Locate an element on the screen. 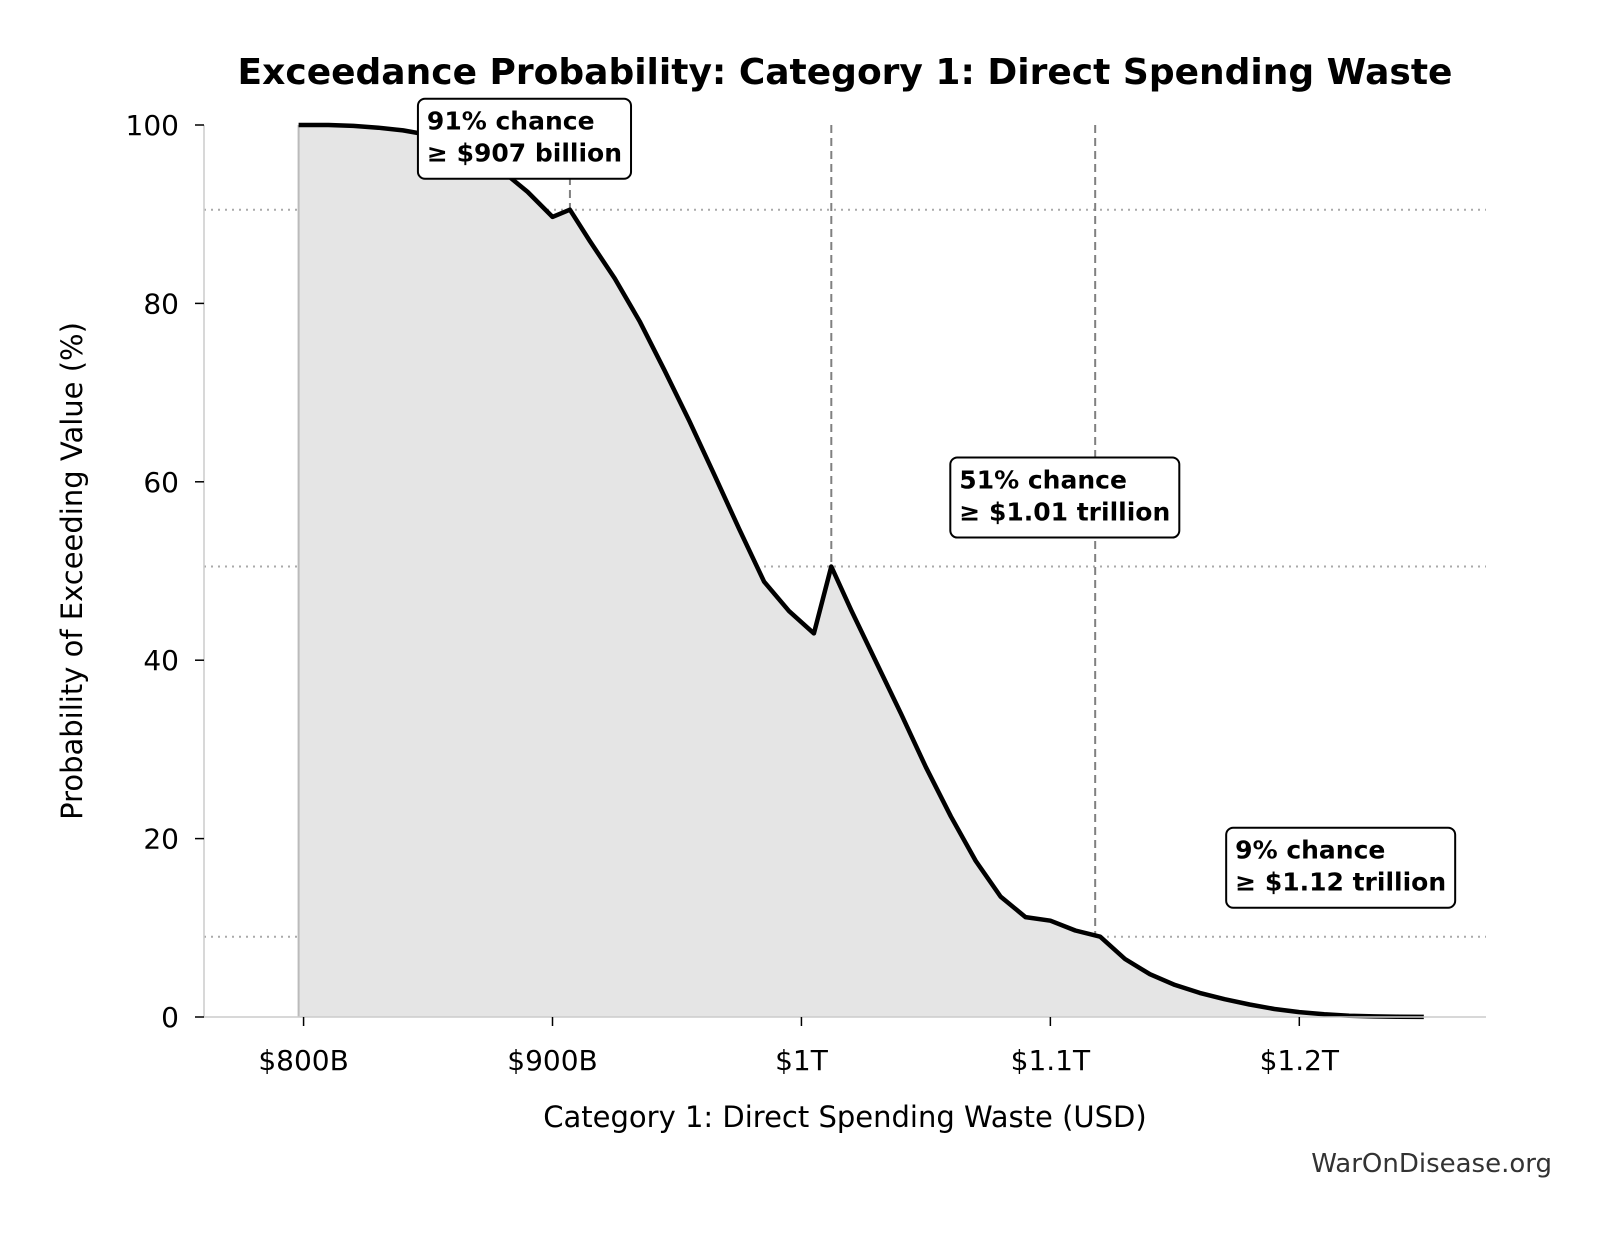 The width and height of the screenshot is (1603, 1233). y-axis-label: Probability of Exceeding Value (%) is located at coordinates (72, 571).